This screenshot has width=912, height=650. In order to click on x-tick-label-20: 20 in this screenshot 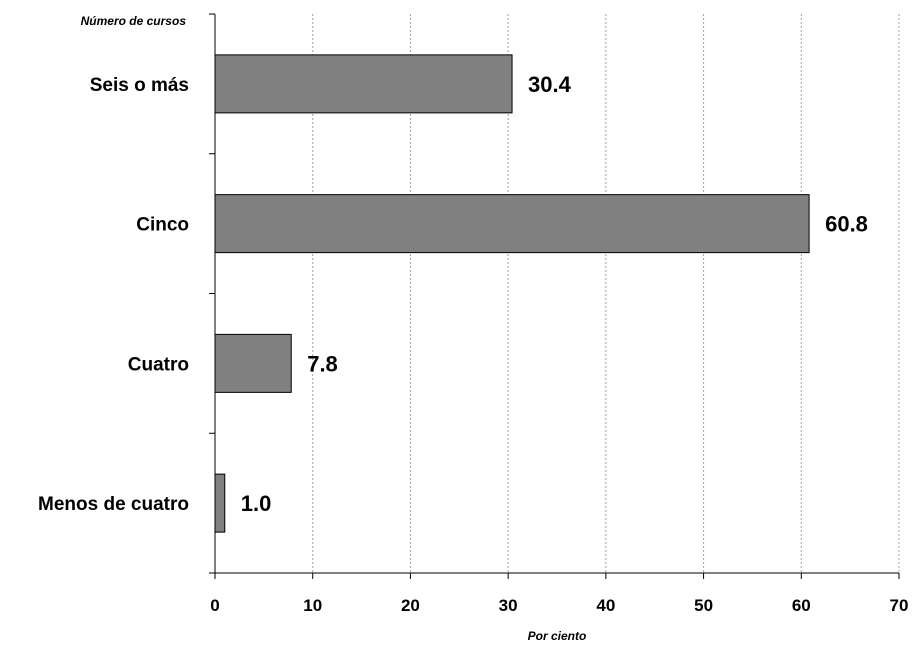, I will do `click(410, 605)`.